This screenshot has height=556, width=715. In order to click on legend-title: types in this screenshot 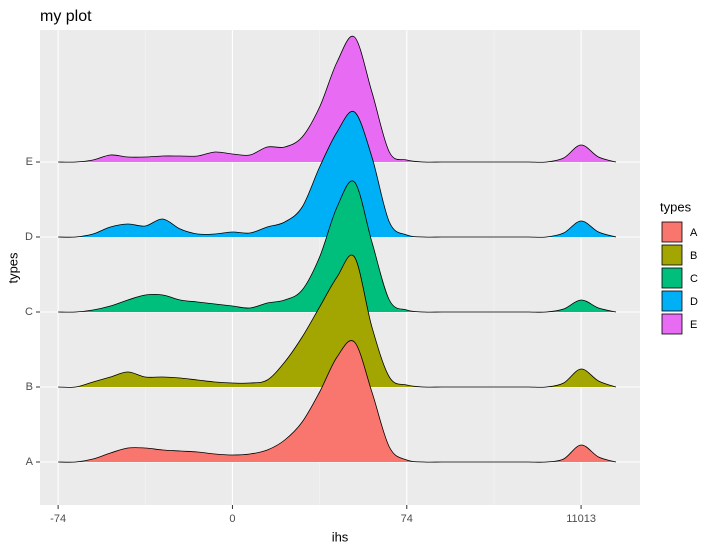, I will do `click(676, 206)`.